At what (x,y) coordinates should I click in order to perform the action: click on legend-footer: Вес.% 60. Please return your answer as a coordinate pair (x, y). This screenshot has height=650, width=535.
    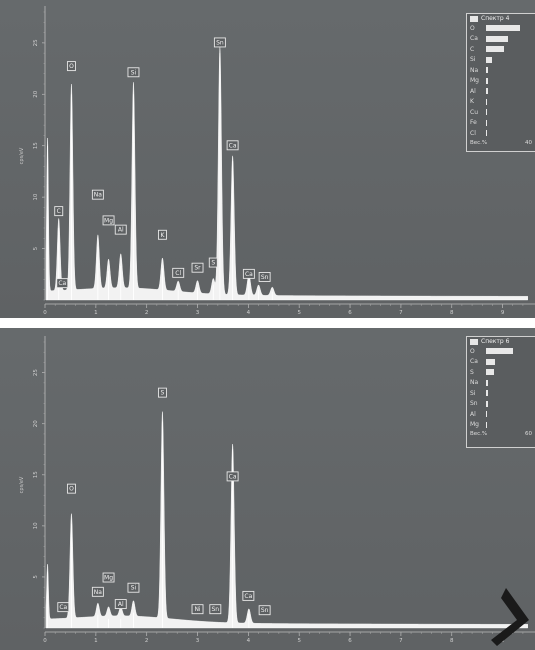
    Looking at the image, I should click on (501, 434).